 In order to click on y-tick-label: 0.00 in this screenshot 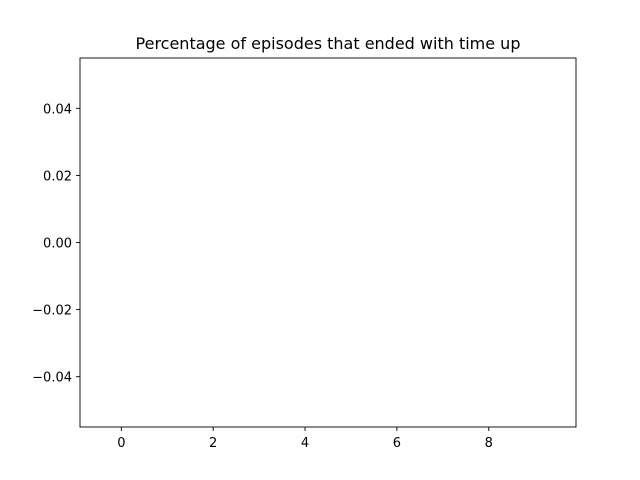, I will do `click(57, 244)`.